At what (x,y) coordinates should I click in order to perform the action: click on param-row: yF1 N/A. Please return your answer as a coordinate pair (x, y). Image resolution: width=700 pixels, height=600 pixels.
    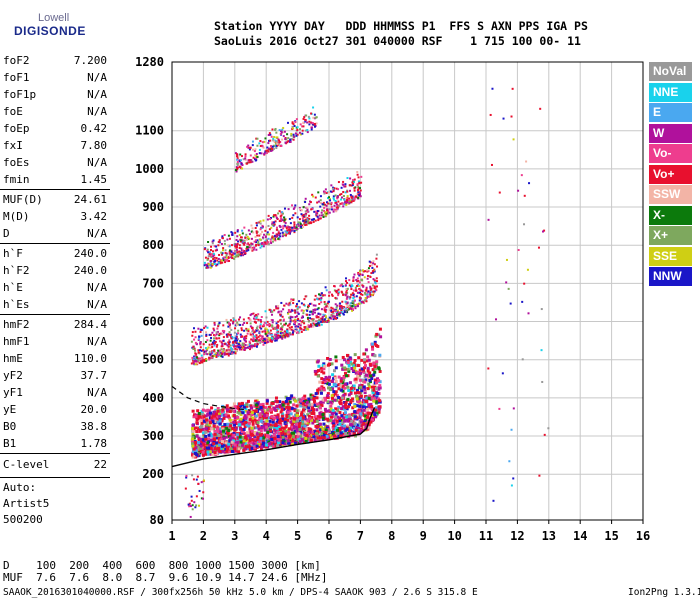
    Looking at the image, I should click on (55, 394).